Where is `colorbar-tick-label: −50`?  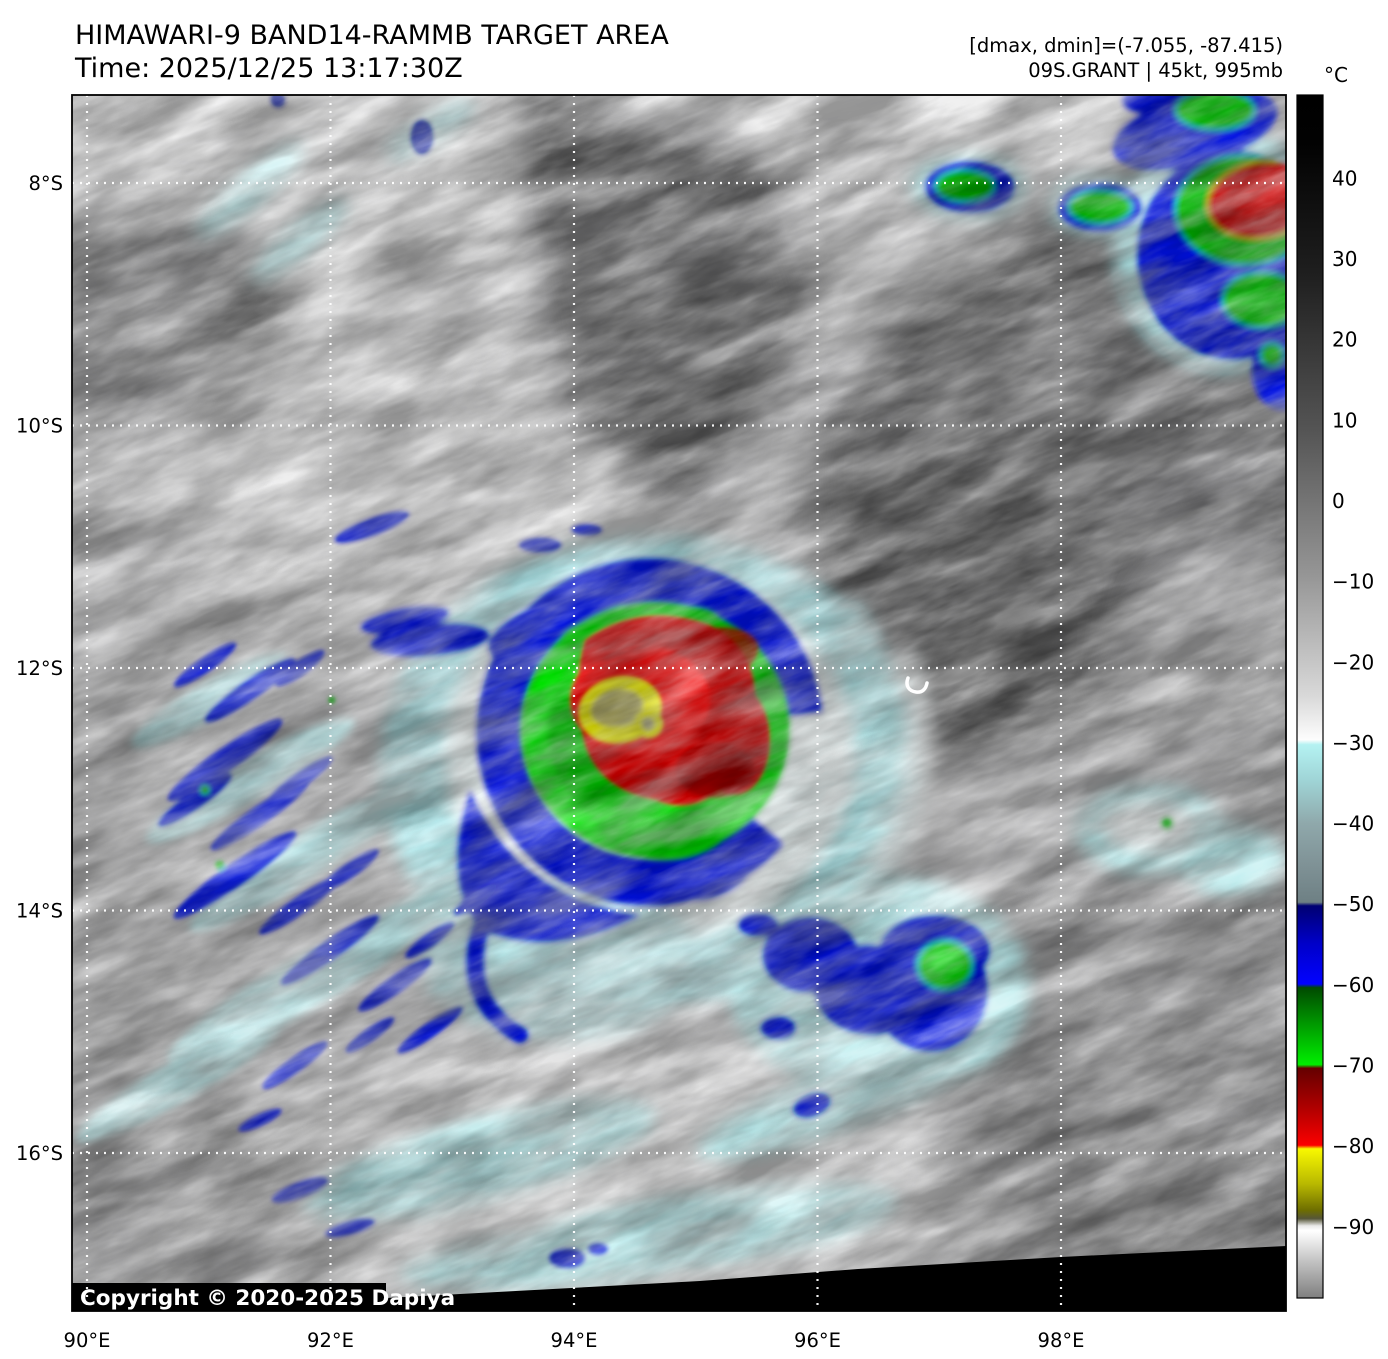 colorbar-tick-label: −50 is located at coordinates (1353, 904).